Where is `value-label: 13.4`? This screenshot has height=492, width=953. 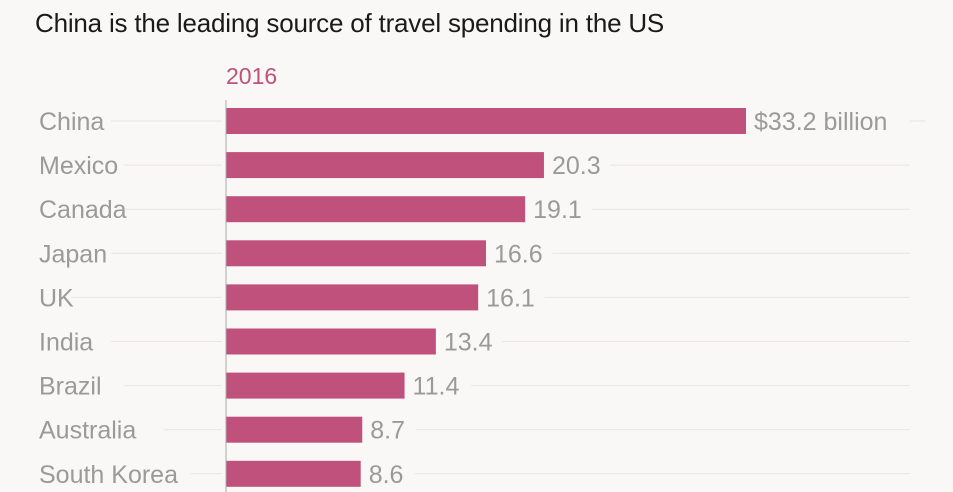
value-label: 13.4 is located at coordinates (468, 343).